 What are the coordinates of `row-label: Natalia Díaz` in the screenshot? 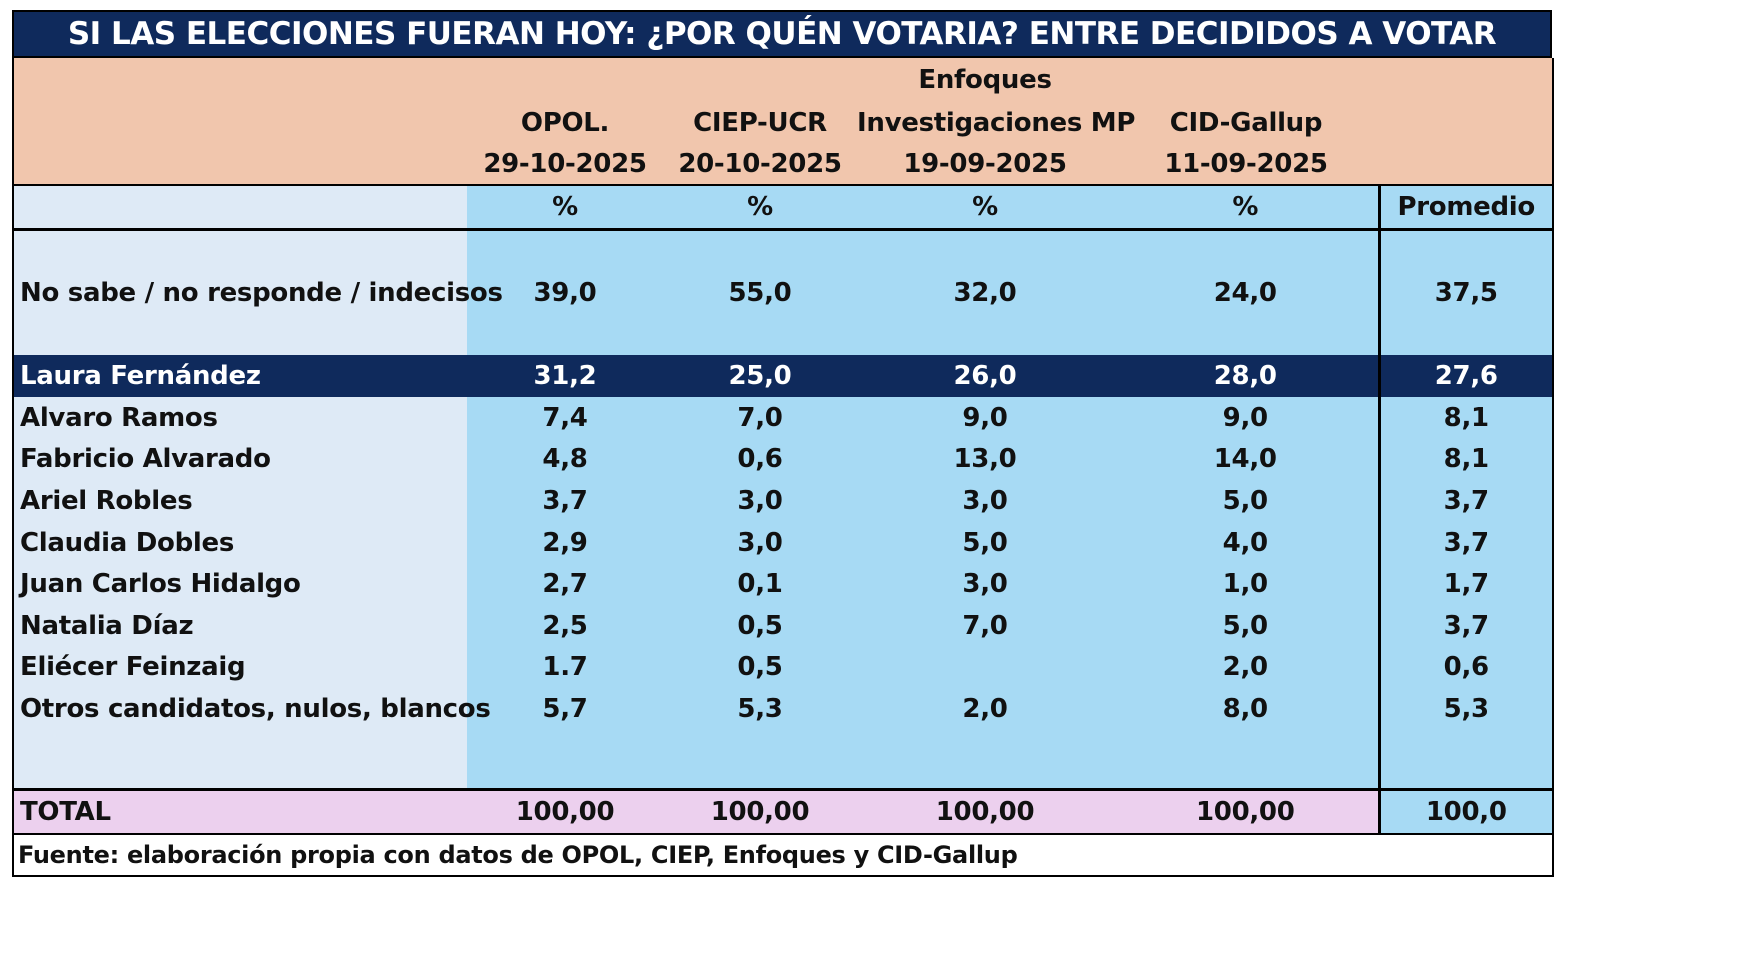 It's located at (240, 625).